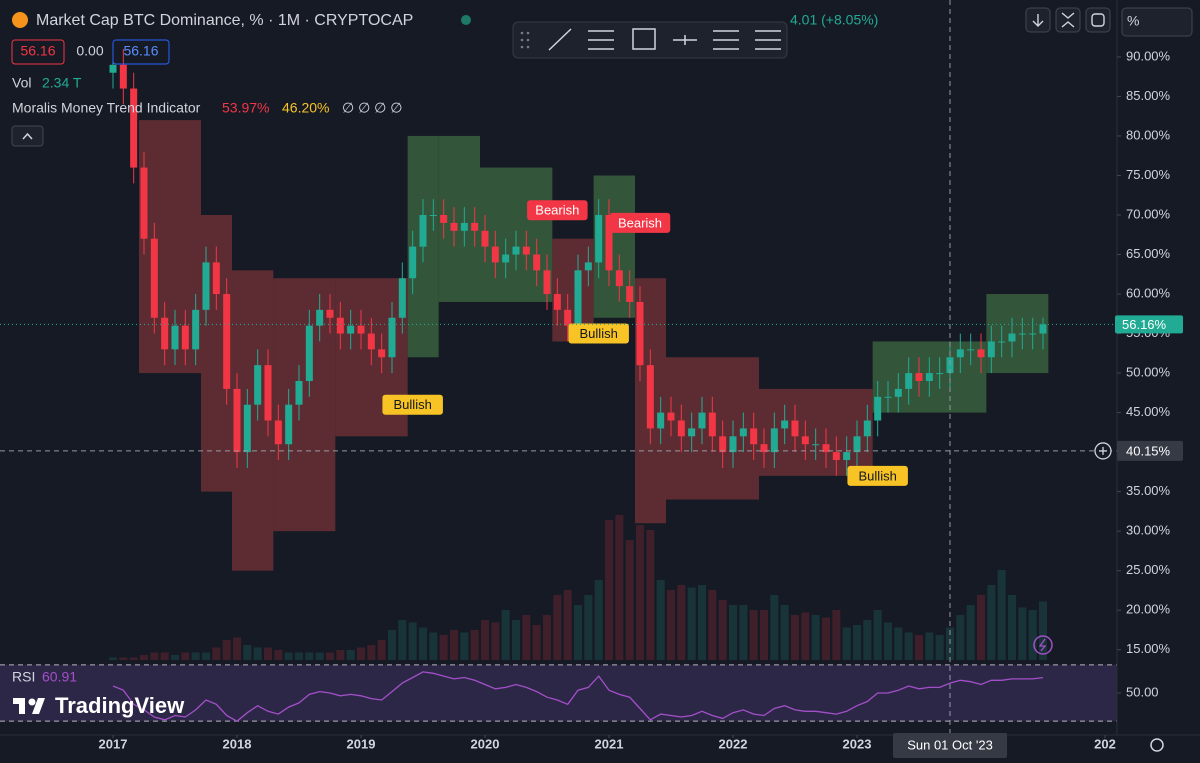  I want to click on rsi-tick-label: 50.00, so click(1142, 691).